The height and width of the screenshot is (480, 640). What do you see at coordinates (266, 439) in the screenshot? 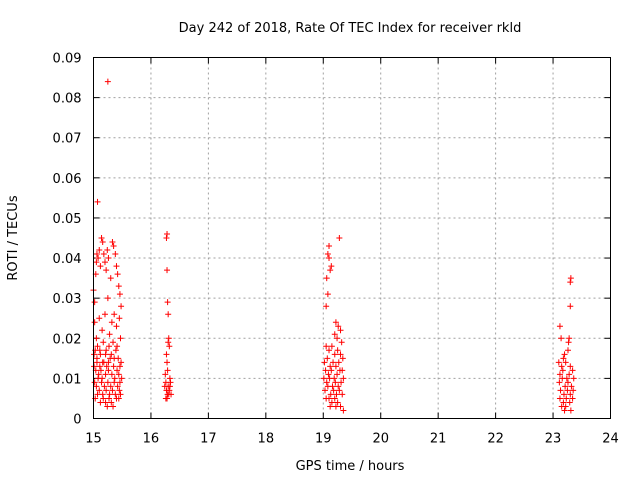
I see `x-tick-label: 18` at bounding box center [266, 439].